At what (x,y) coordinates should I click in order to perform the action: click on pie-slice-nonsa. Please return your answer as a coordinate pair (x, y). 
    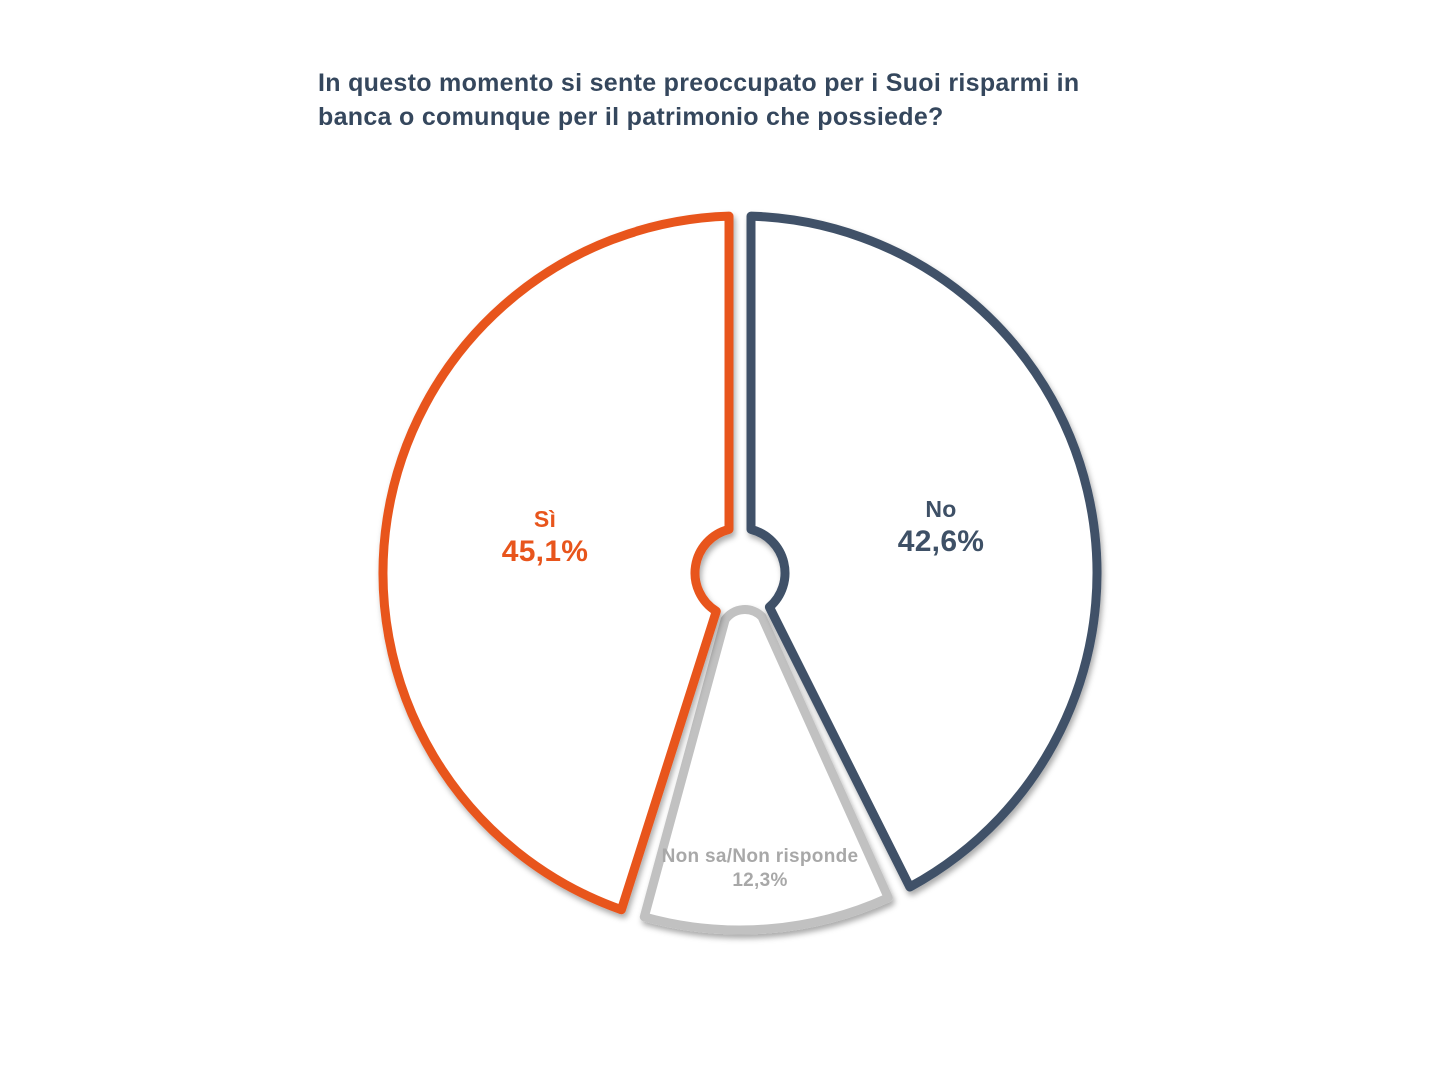
    Looking at the image, I should click on (766, 770).